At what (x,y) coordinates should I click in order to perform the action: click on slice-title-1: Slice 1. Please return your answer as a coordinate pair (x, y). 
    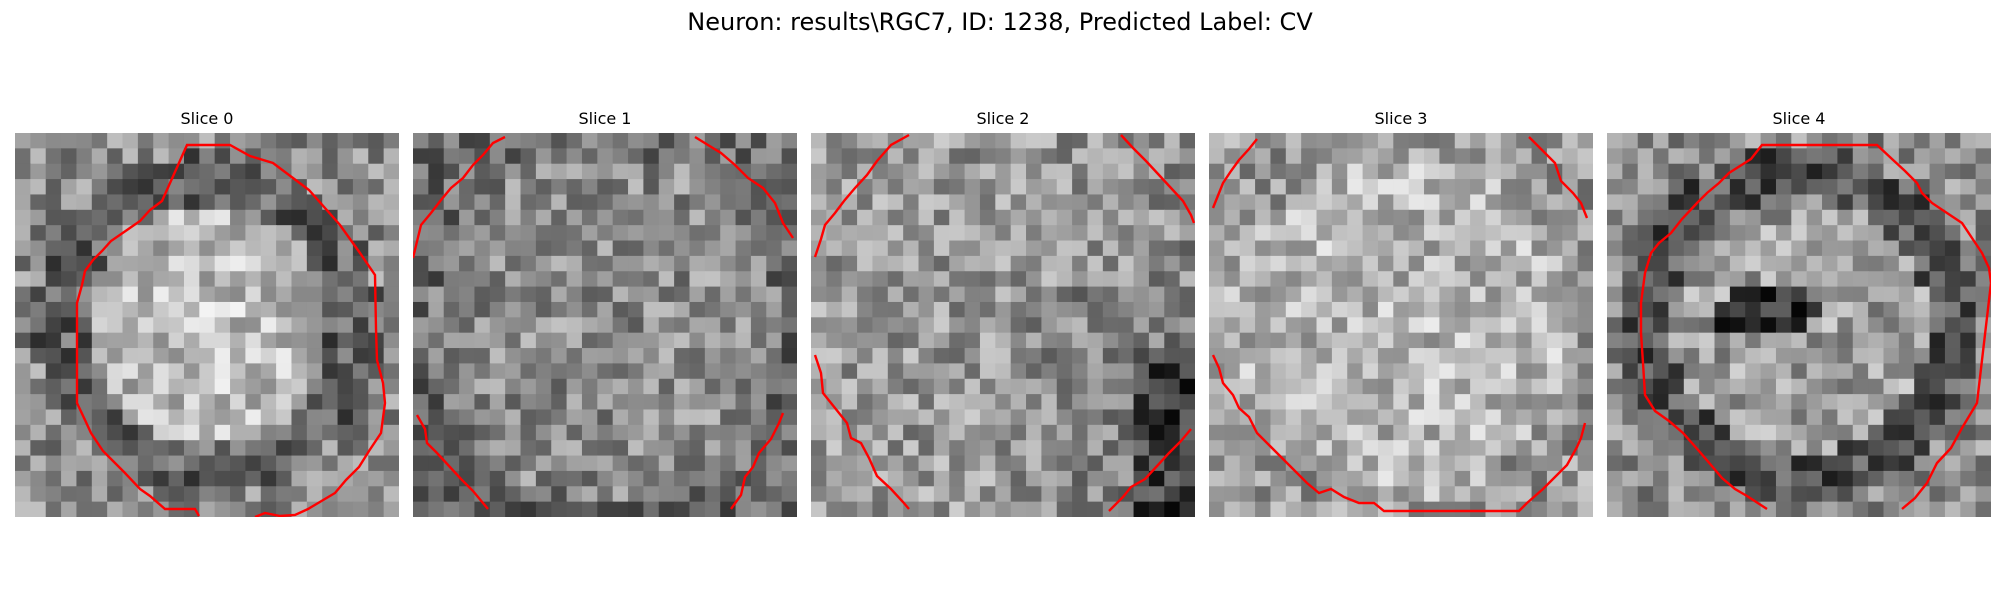
    Looking at the image, I should click on (605, 118).